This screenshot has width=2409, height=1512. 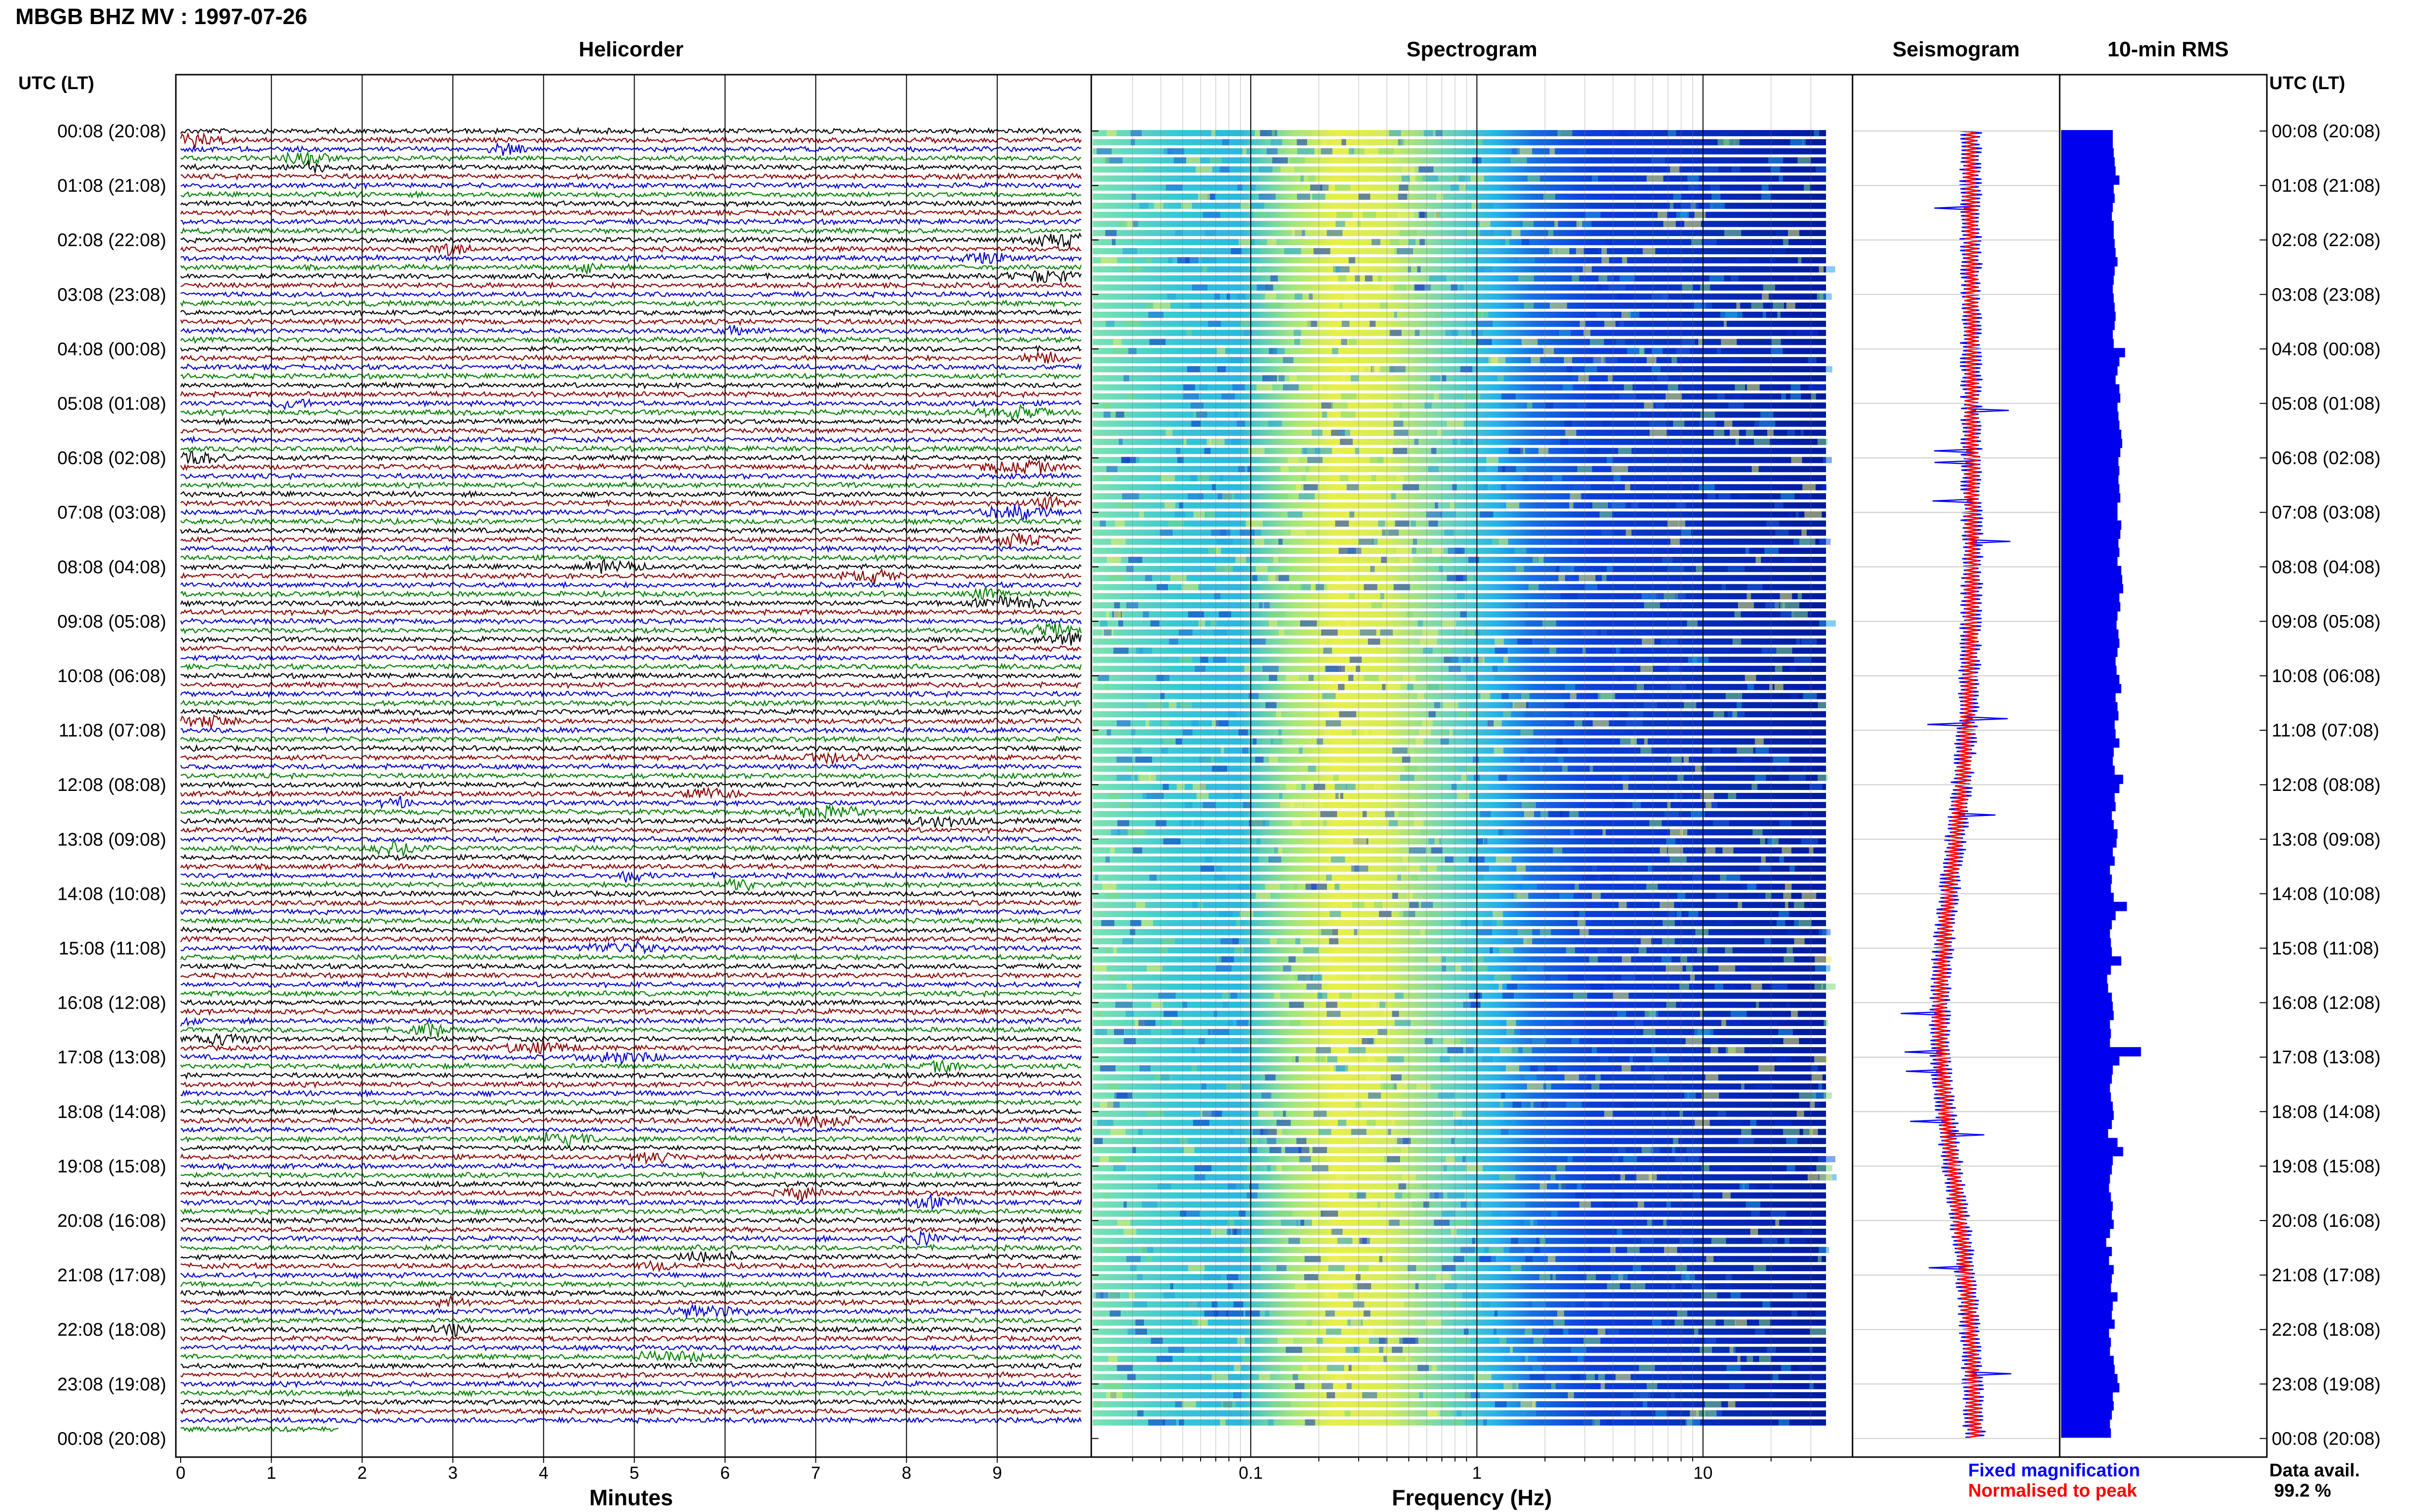 What do you see at coordinates (2326, 676) in the screenshot?
I see `row-label-right: 10:08 (06:08)` at bounding box center [2326, 676].